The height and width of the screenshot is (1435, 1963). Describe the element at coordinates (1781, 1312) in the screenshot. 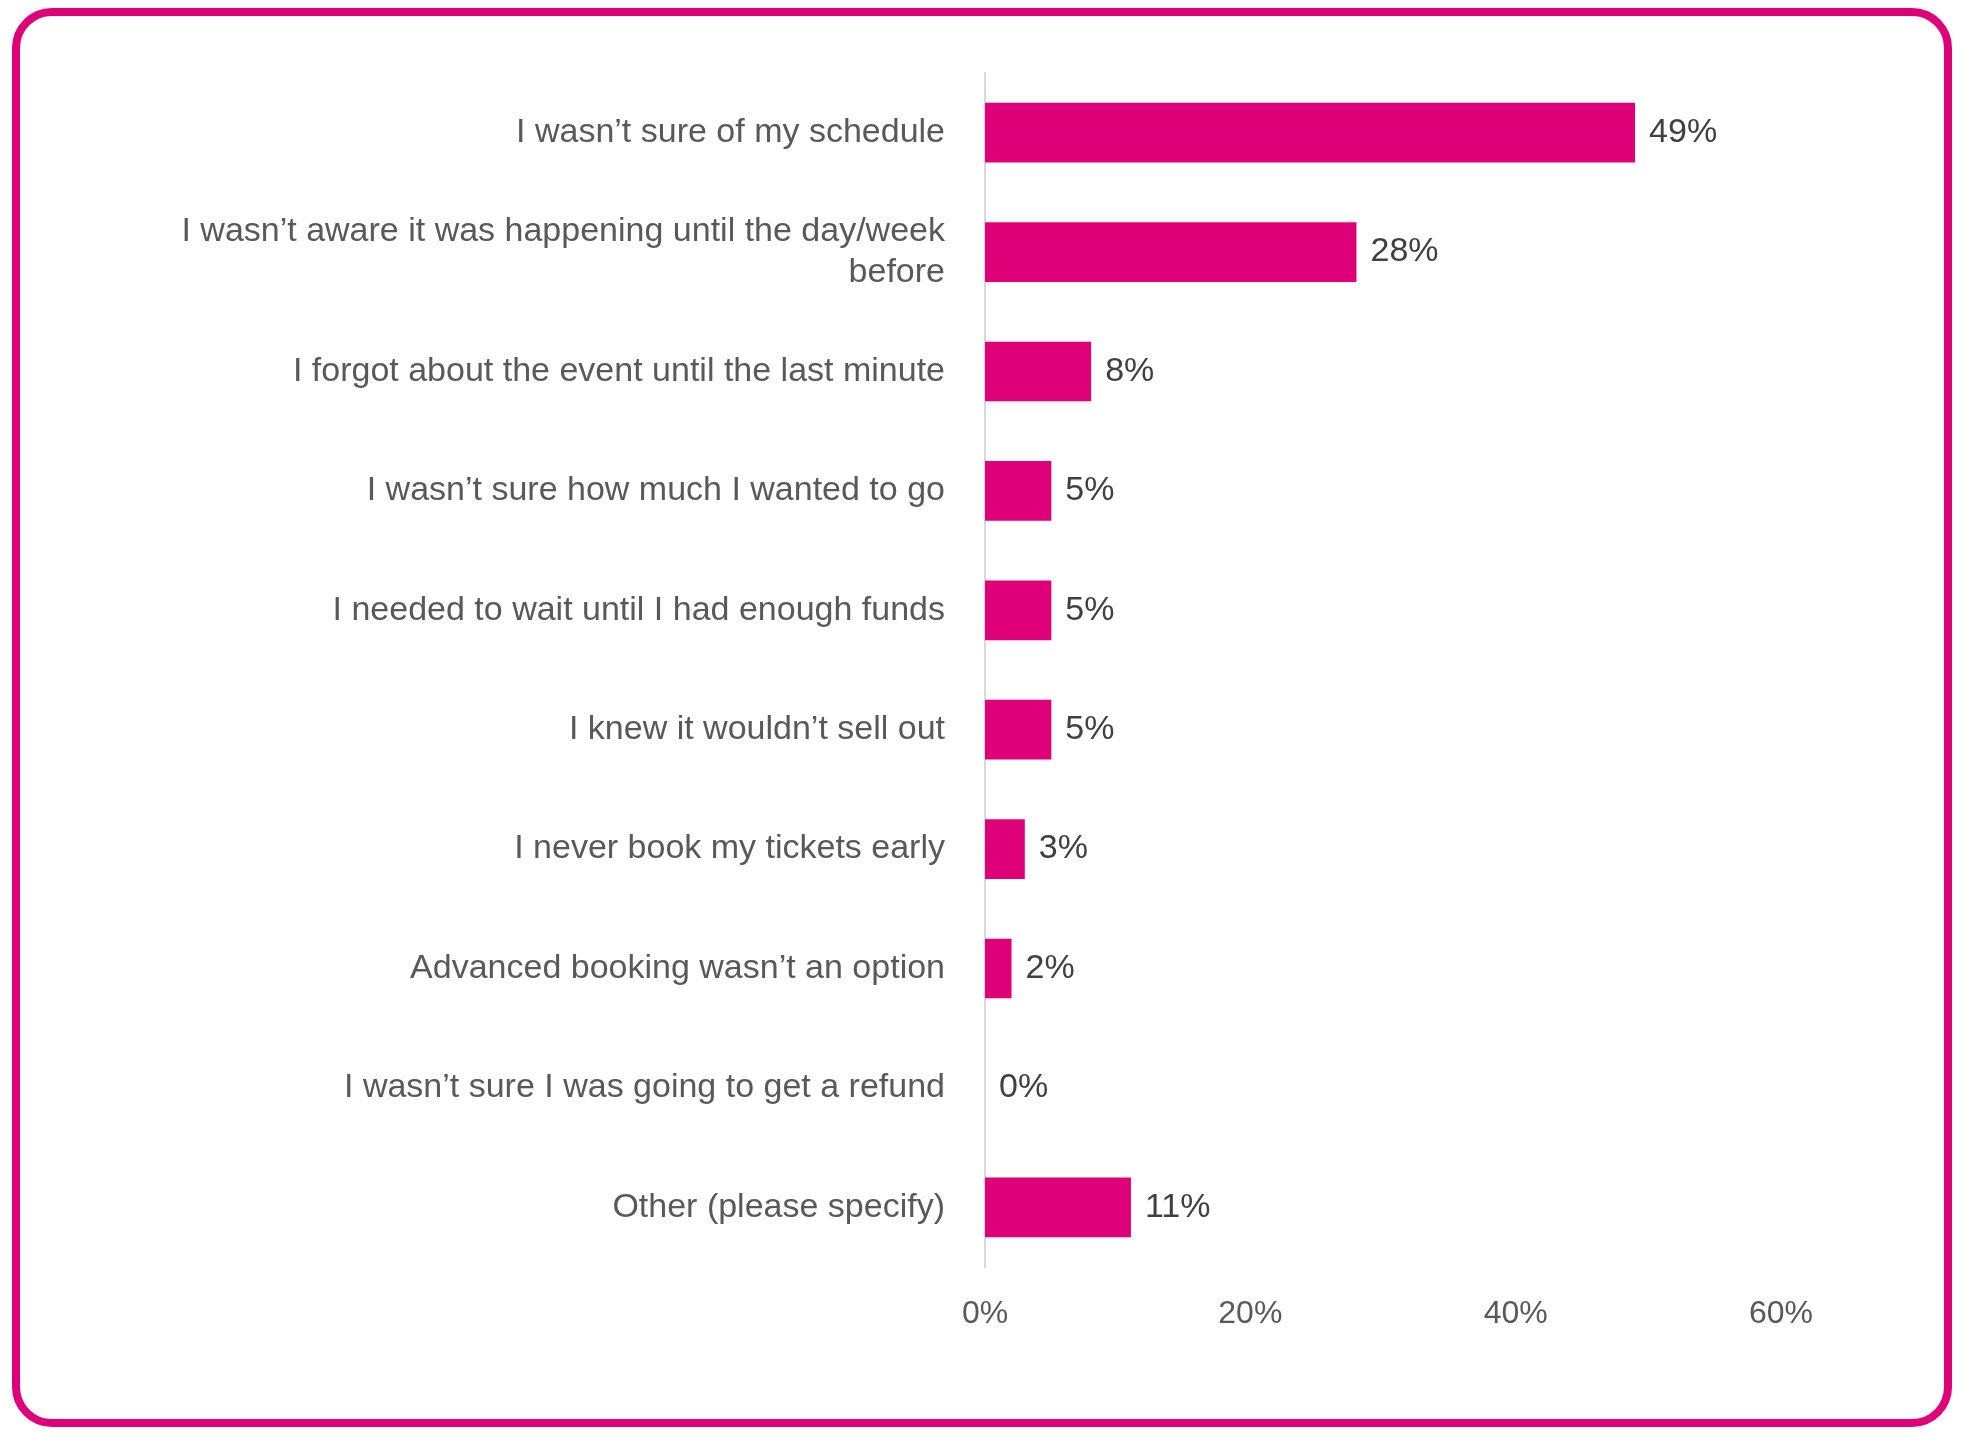

I see `x-tick-label: 60%` at that location.